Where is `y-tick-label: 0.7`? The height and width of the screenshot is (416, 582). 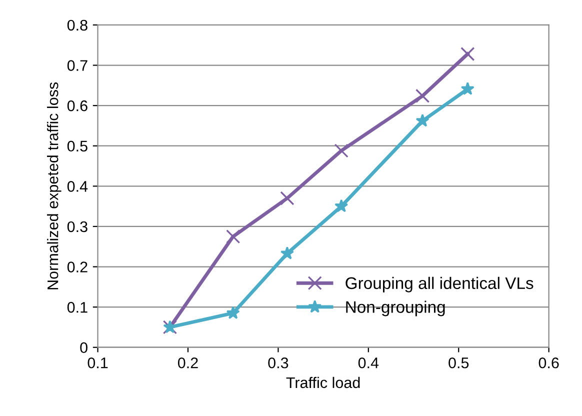
y-tick-label: 0.7 is located at coordinates (77, 65).